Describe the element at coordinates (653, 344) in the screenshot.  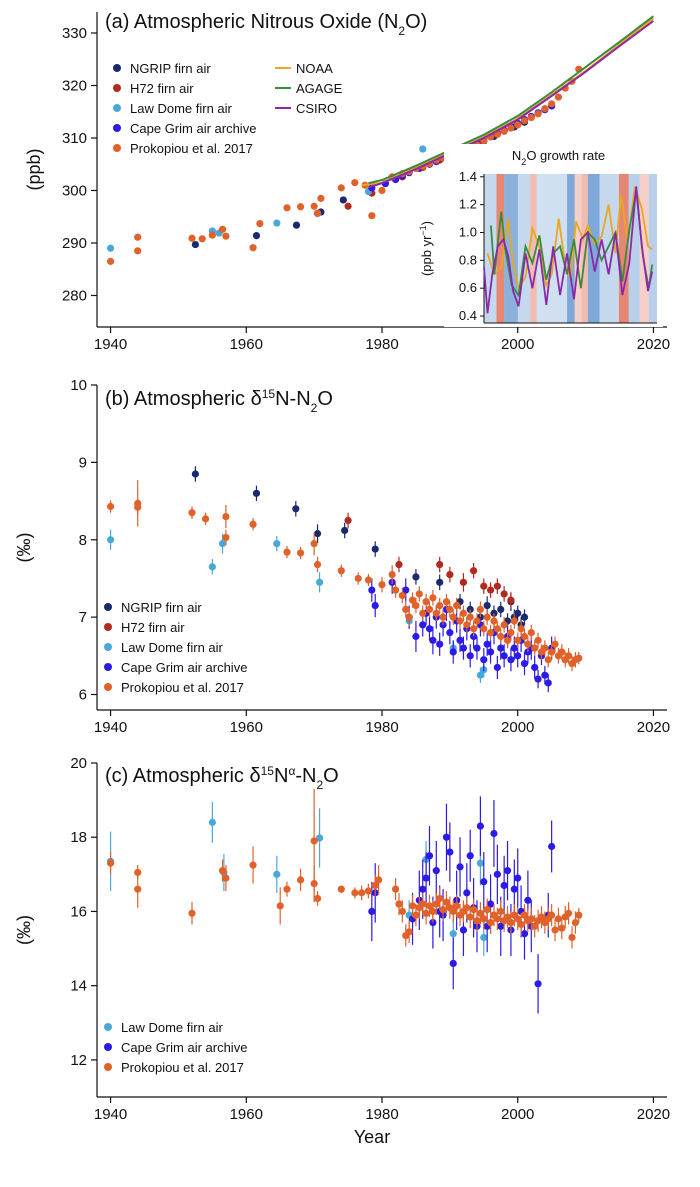
I see `x-tick-label: 2020` at that location.